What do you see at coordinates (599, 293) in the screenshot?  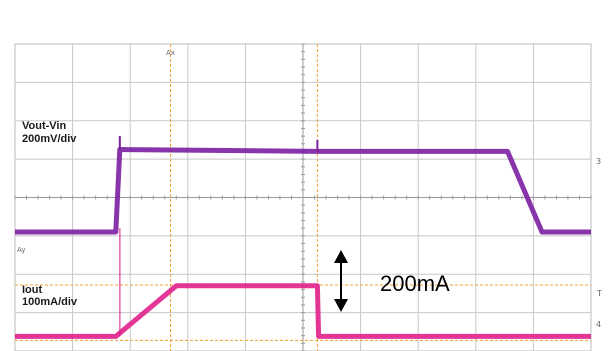 I see `trigger-marker: T` at bounding box center [599, 293].